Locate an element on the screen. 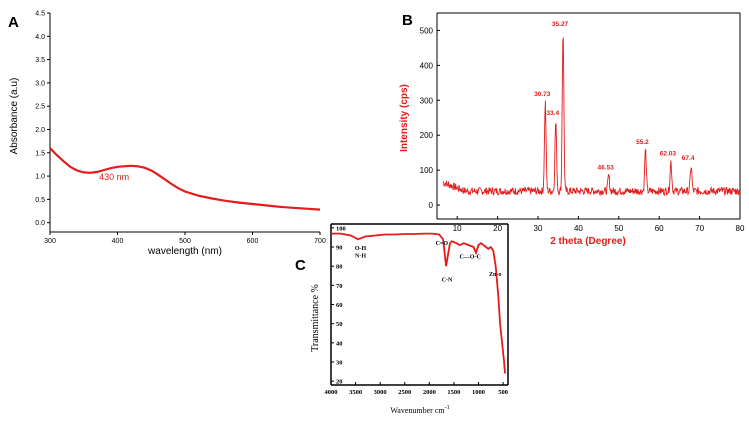 The image size is (749, 423). panel-a-y-tick-label: 2.5 is located at coordinates (40, 107).